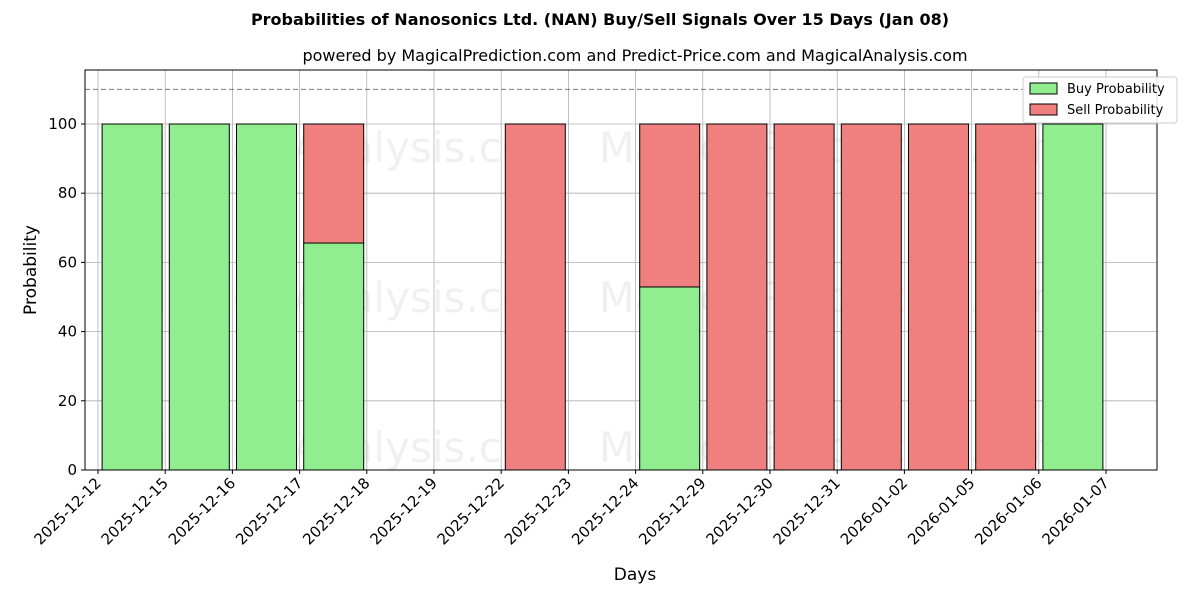 The height and width of the screenshot is (600, 1200). What do you see at coordinates (874, 511) in the screenshot?
I see `x-tick-label: 2026-01-02` at bounding box center [874, 511].